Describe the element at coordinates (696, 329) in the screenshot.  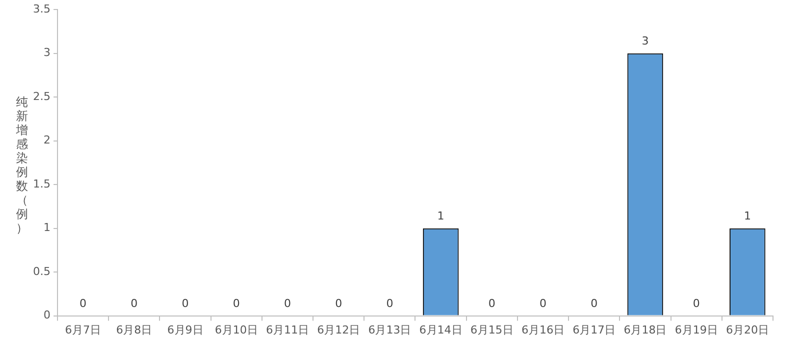
I see `x-tick-label: 6月19日` at that location.